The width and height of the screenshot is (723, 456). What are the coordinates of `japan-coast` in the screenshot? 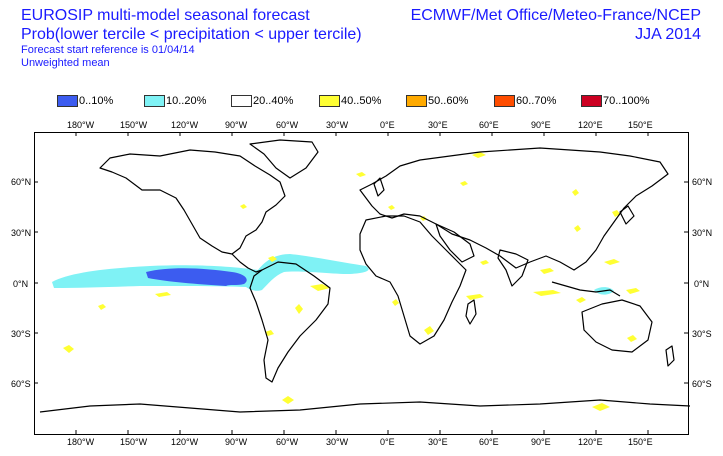 It's located at (627, 215).